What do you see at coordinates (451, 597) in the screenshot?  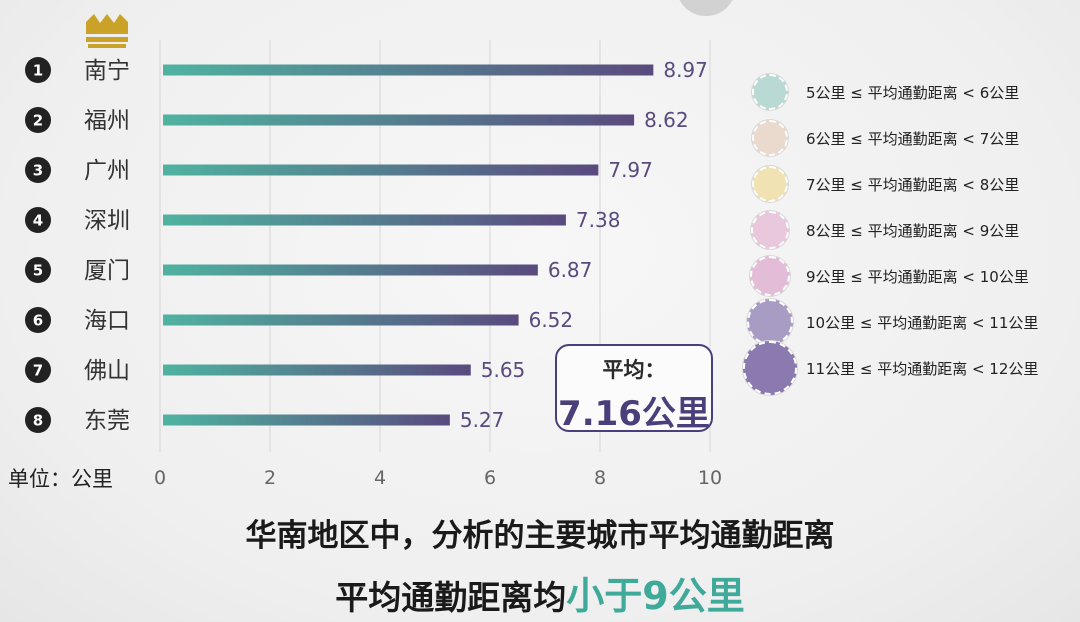 I see `caption-line-2-prefix: 平均通勤距离均` at bounding box center [451, 597].